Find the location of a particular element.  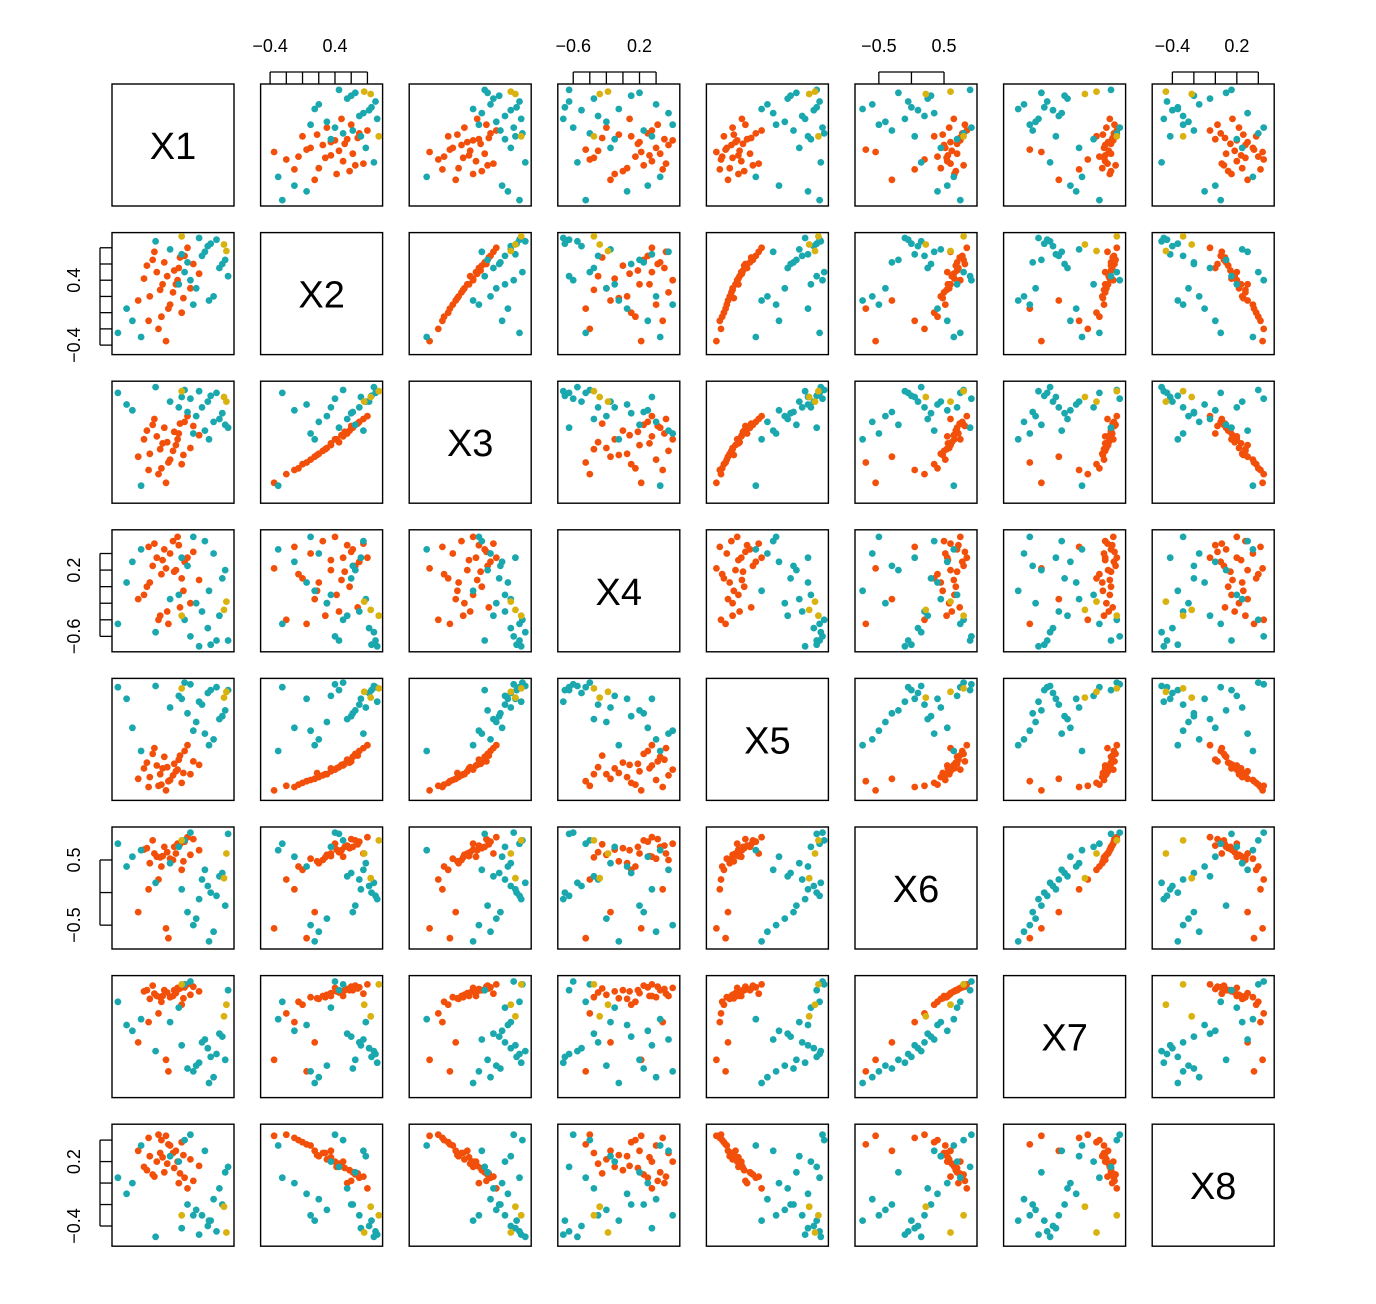

top-tick-label: 0.2 is located at coordinates (639, 46).